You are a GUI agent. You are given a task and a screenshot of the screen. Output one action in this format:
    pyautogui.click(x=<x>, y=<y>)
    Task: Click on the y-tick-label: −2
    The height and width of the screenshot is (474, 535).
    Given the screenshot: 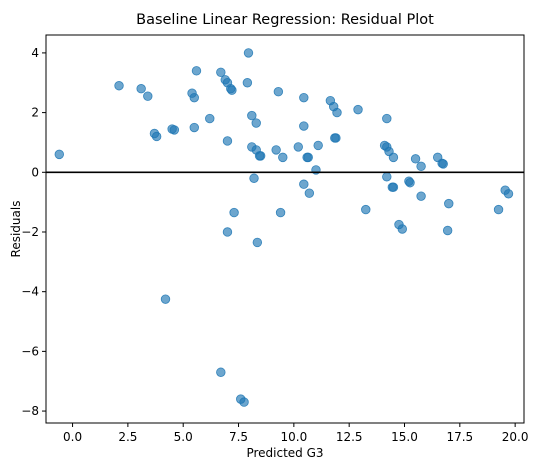 What is the action you would take?
    pyautogui.click(x=30, y=232)
    